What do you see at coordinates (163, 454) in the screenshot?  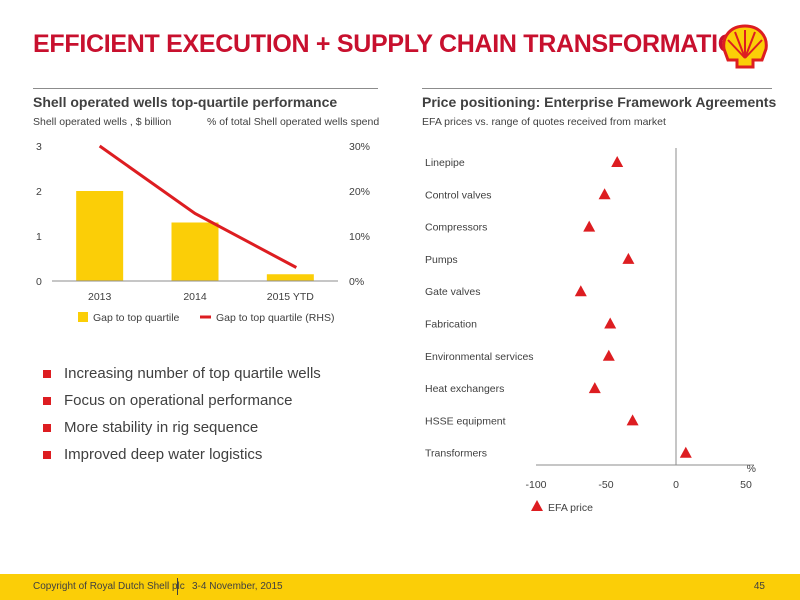 I see `bullet-text: Improved deep water logistics` at bounding box center [163, 454].